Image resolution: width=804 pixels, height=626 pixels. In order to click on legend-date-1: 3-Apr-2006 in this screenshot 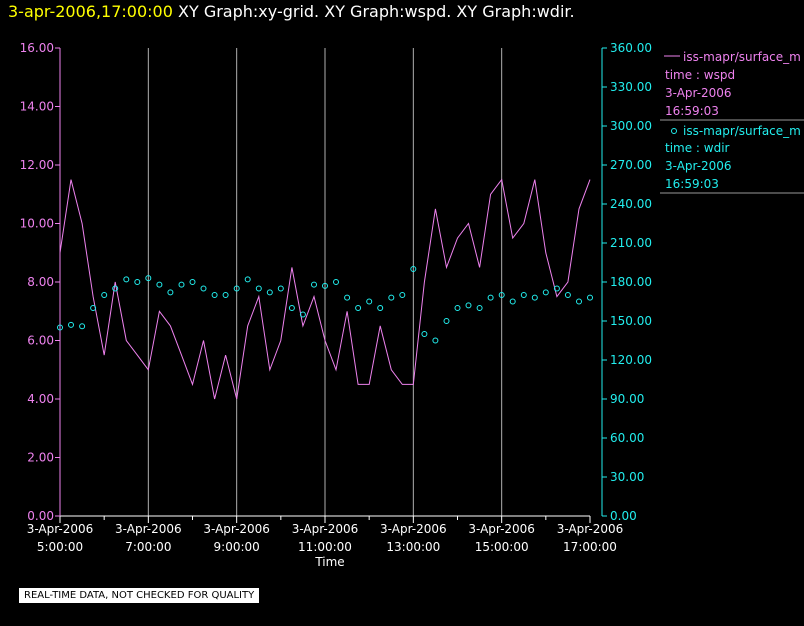, I will do `click(698, 93)`.